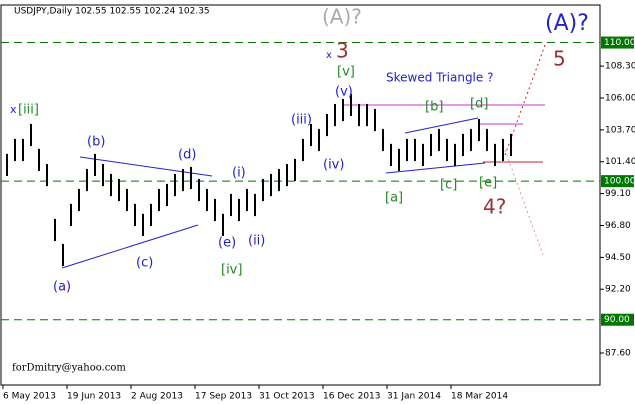 This screenshot has height=404, width=635. Describe the element at coordinates (479, 397) in the screenshot. I see `x-tick-label: 18 Mar 2014` at that location.